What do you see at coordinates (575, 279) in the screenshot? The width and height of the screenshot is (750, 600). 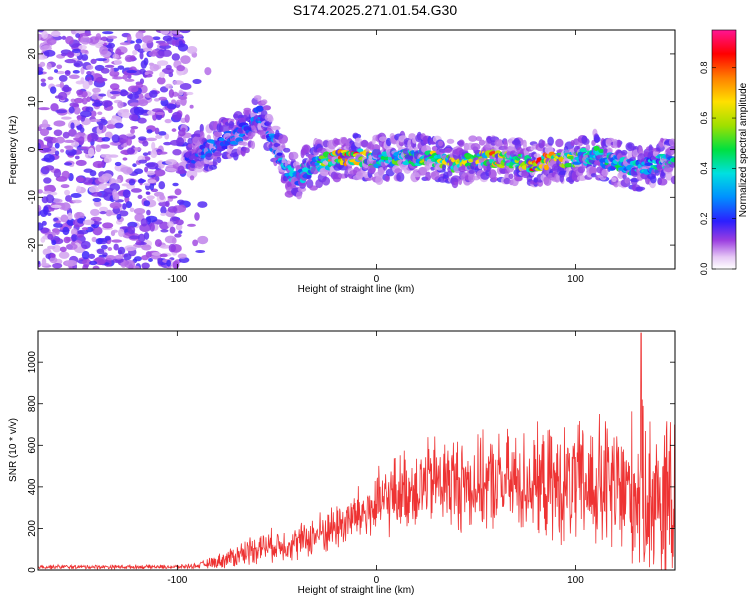 I see `spectrogram-x-tick-label: 100` at bounding box center [575, 279].